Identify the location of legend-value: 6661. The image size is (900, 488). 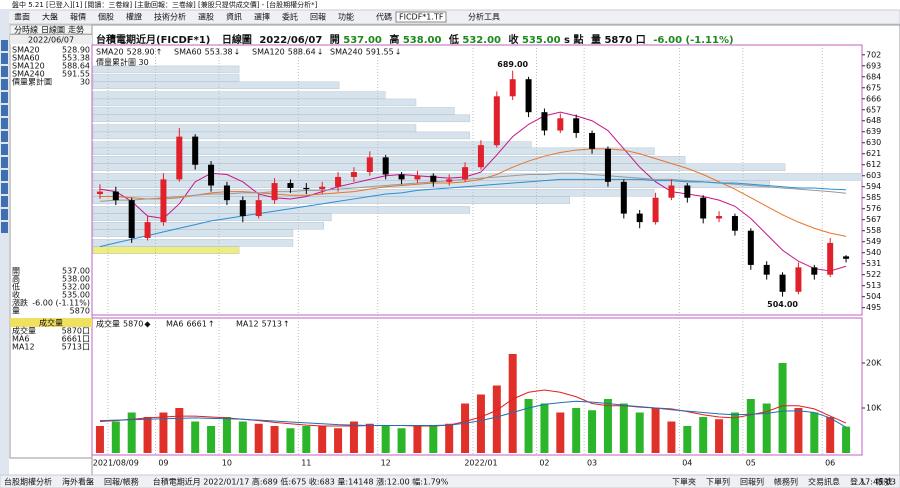
(196, 324).